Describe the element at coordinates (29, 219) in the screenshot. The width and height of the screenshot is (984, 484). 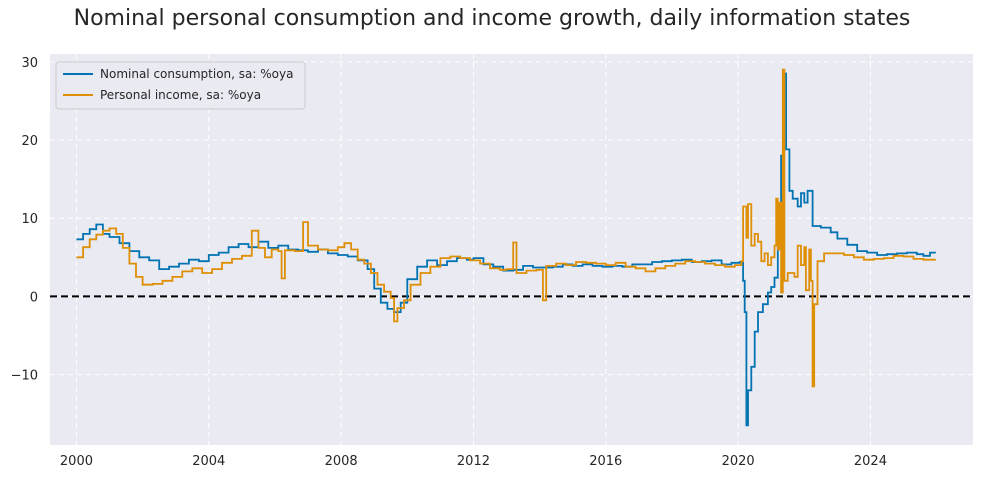
I see `y-tick-label: 10` at that location.